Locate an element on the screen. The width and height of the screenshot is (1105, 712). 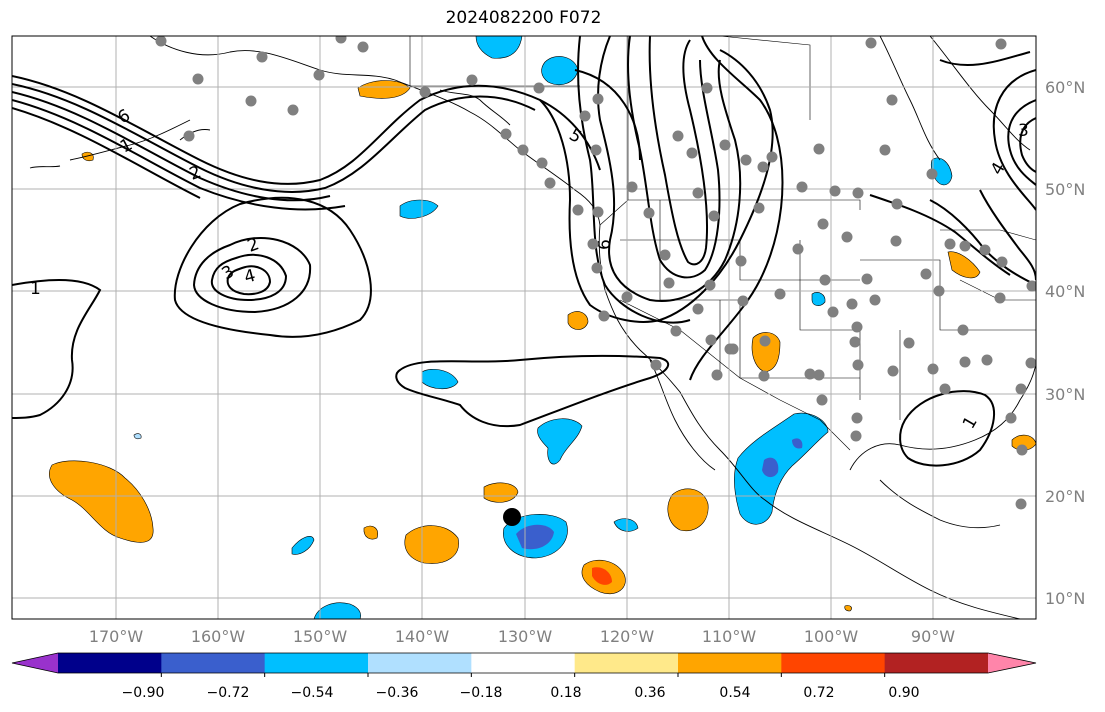
lat-label-20n: 20°N is located at coordinates (1065, 496).